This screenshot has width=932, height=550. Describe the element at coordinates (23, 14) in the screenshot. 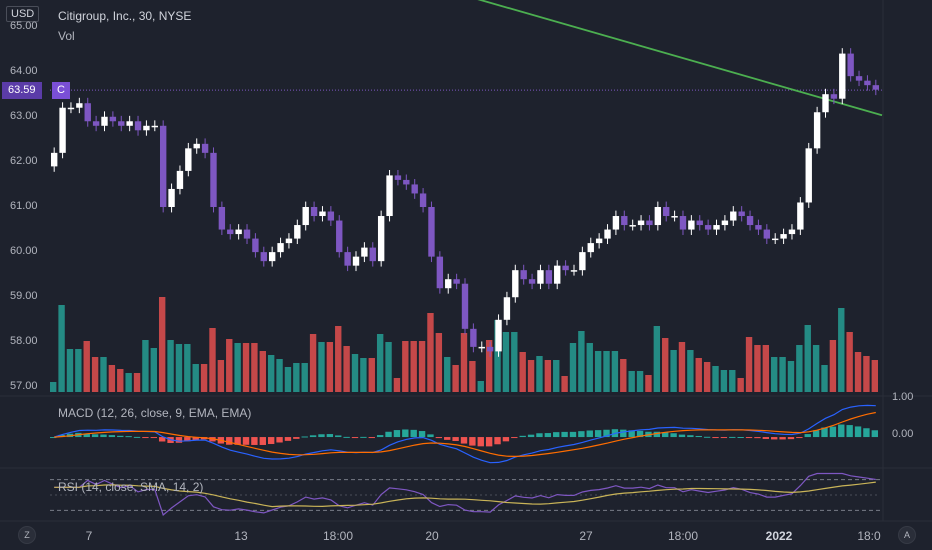

I see `currency-button: USD` at that location.